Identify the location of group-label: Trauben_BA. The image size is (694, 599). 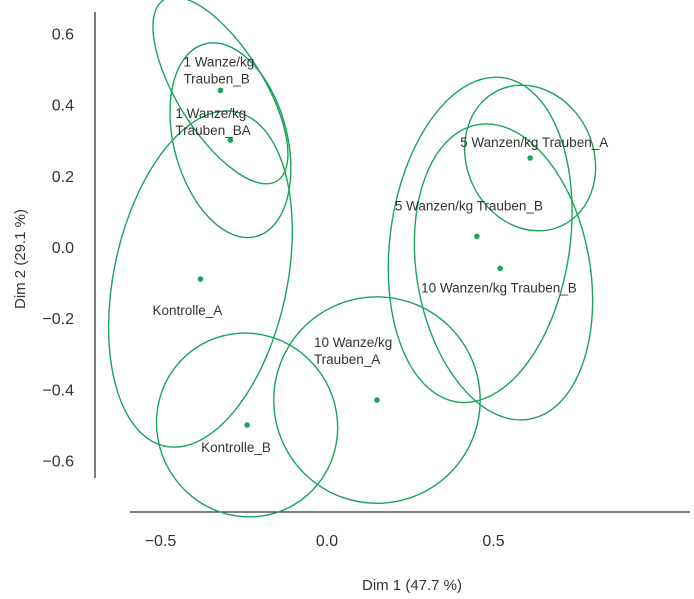
(212, 130).